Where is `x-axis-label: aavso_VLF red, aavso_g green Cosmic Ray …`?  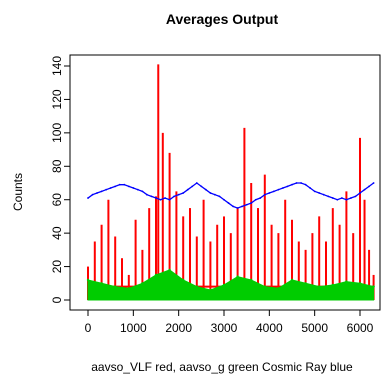 x-axis-label: aavso_VLF red, aavso_g green Cosmic Ray … is located at coordinates (222, 367).